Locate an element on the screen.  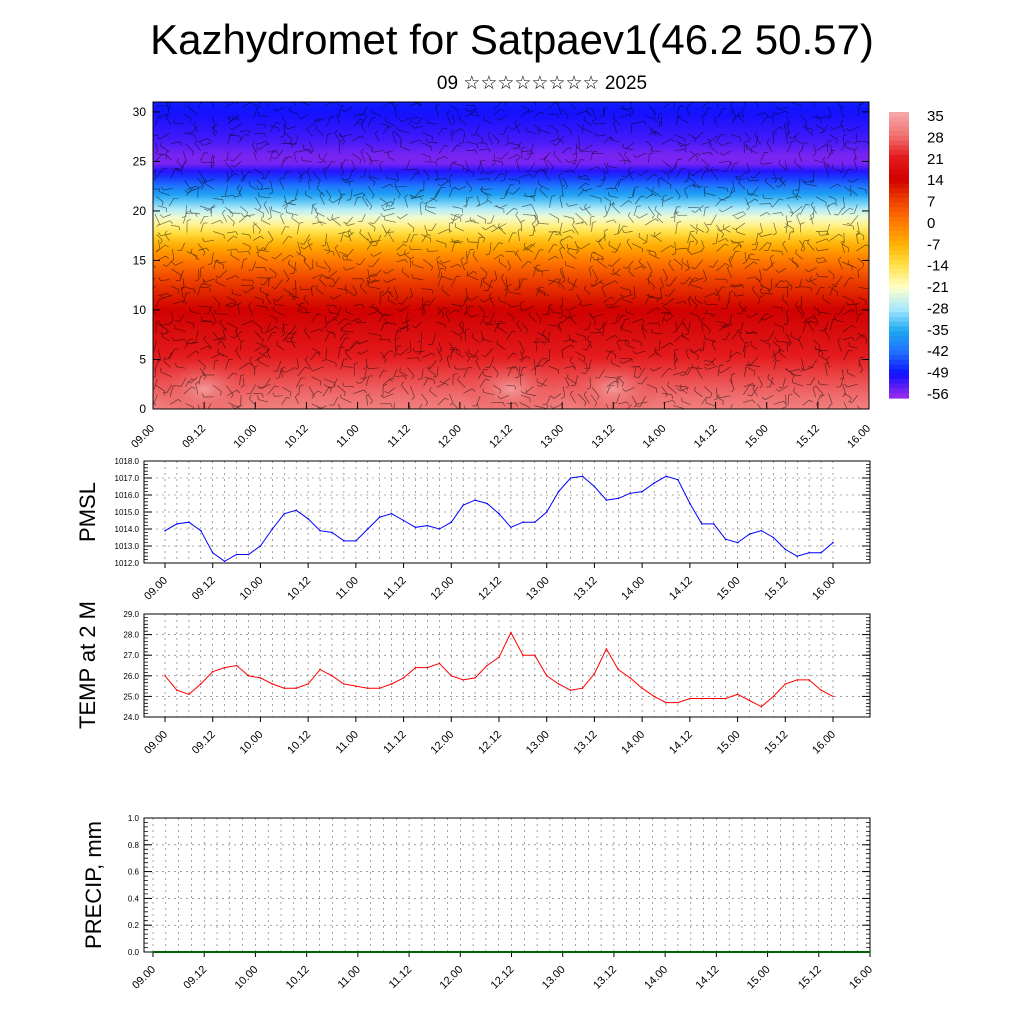
x-tick-label: 11.00 is located at coordinates (349, 977).